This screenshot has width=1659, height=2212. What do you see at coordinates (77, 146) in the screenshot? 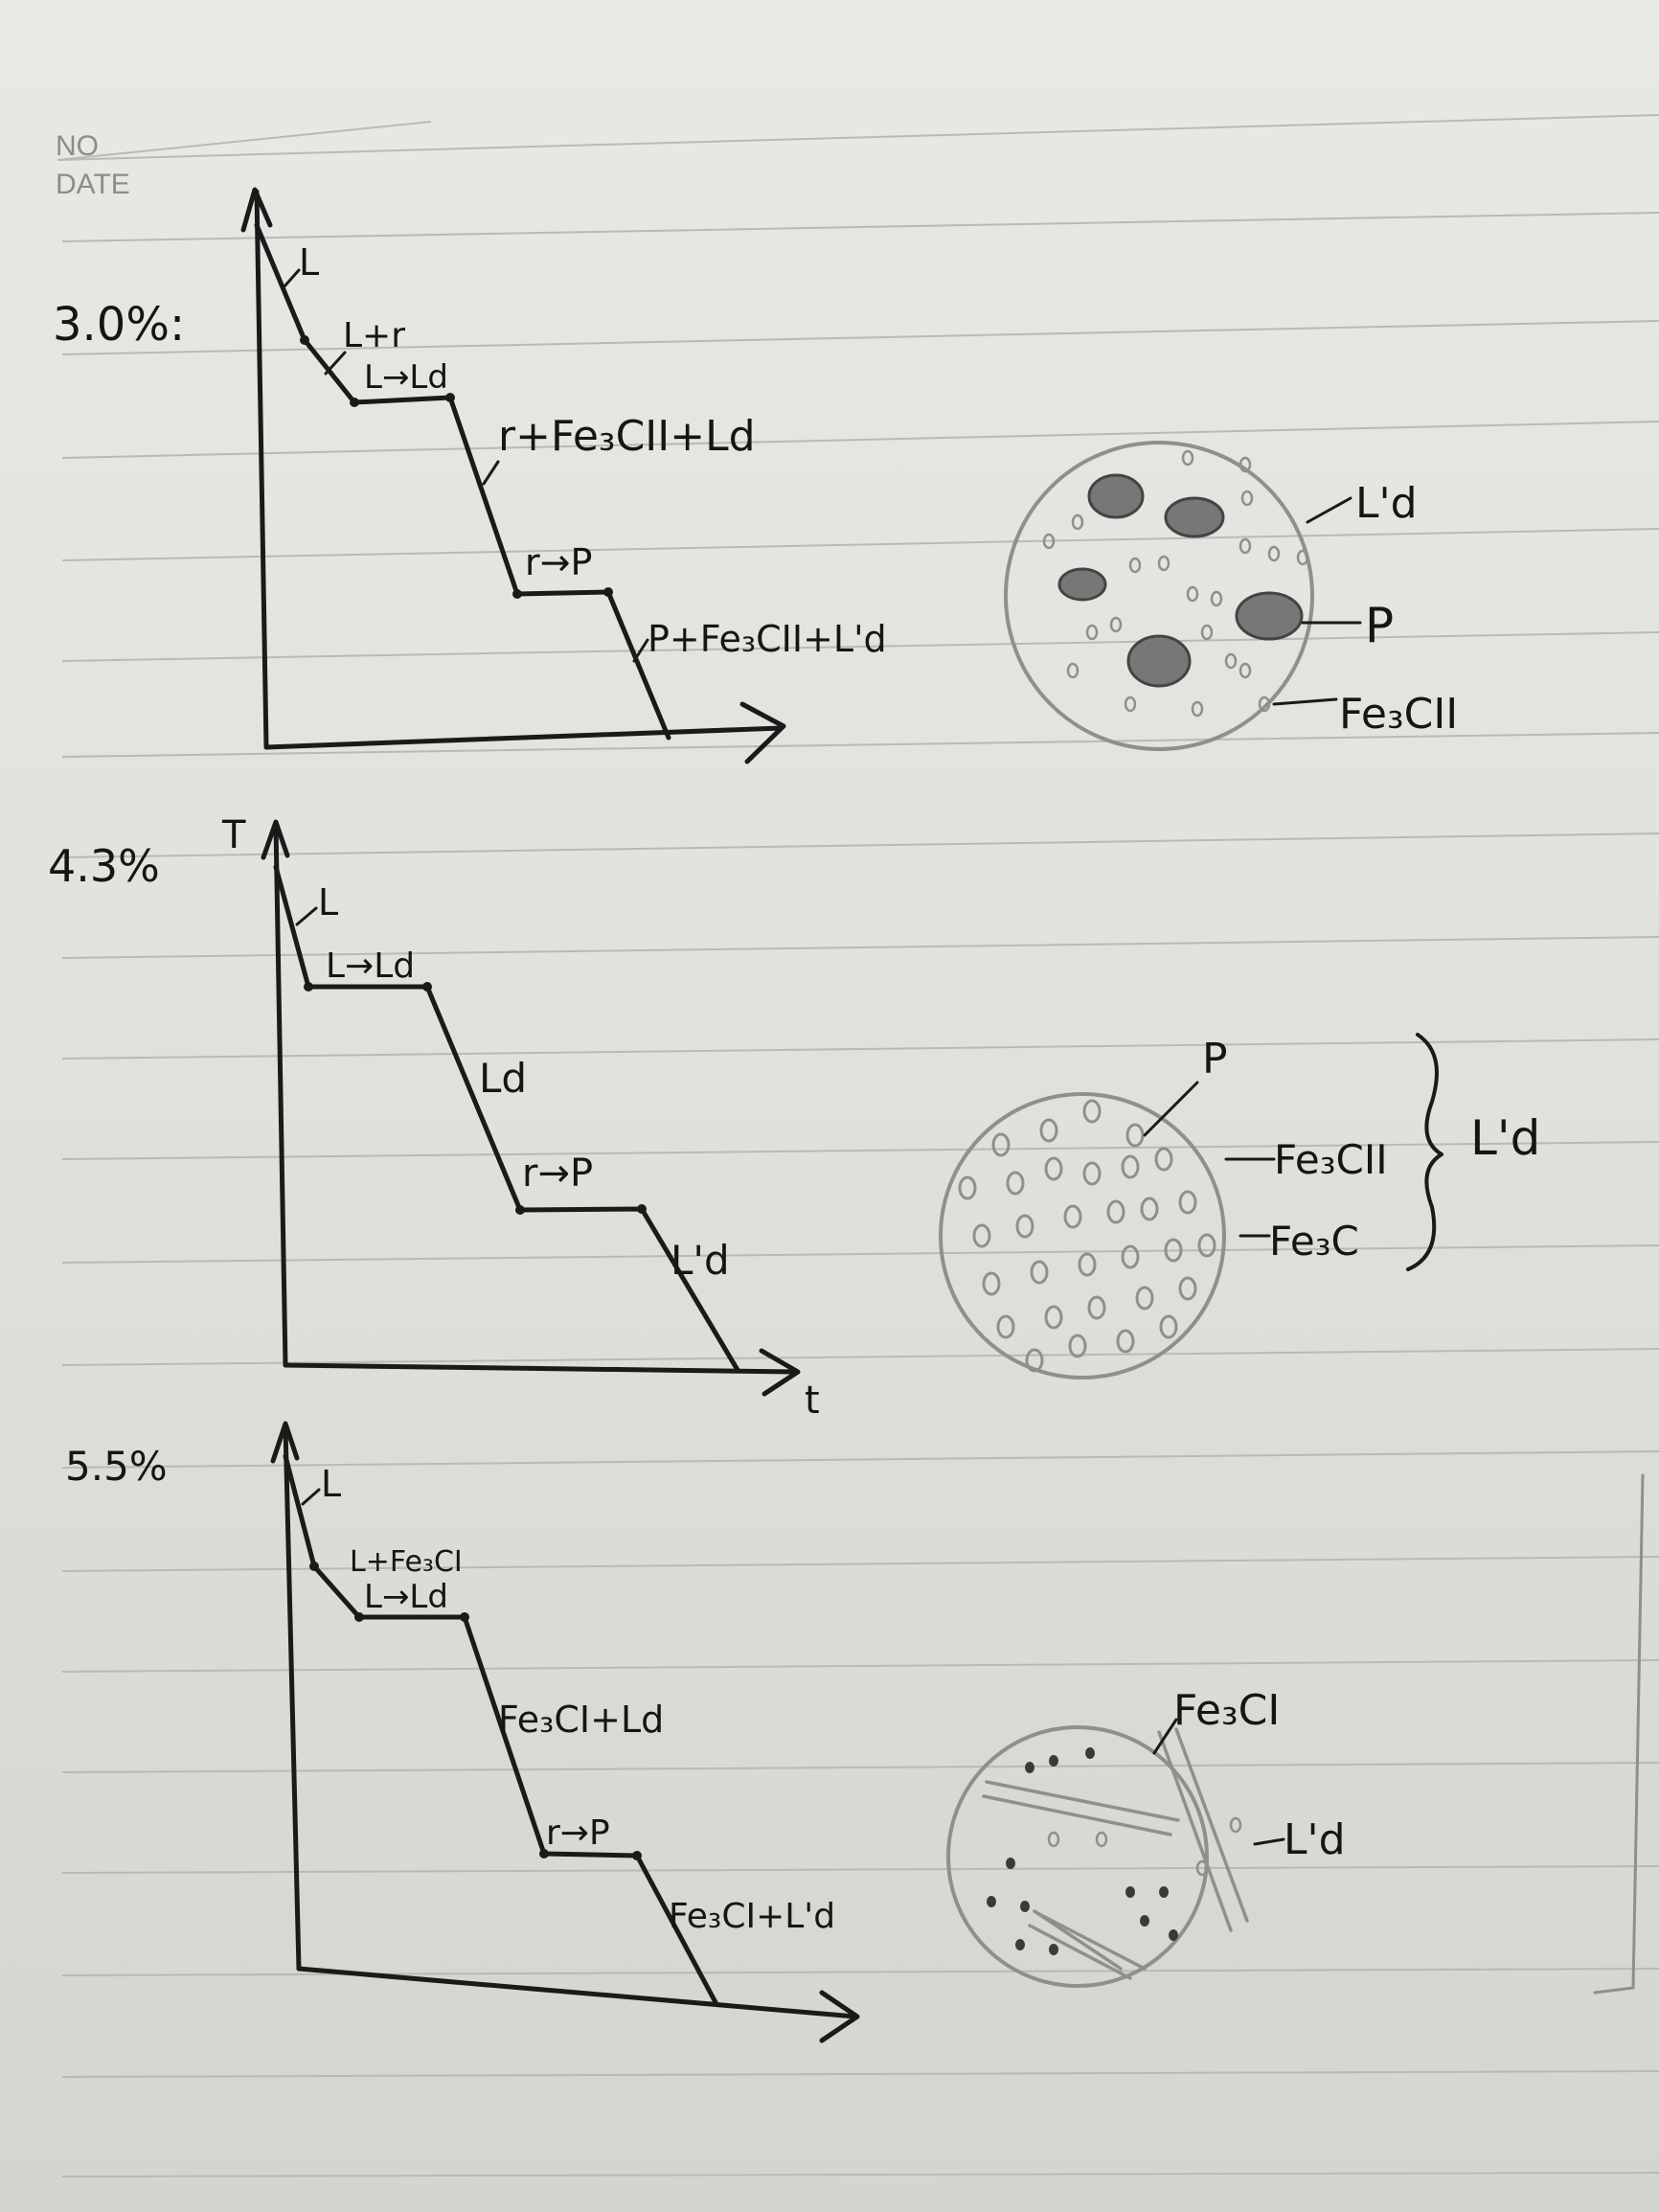
I see `no-label: NO` at bounding box center [77, 146].